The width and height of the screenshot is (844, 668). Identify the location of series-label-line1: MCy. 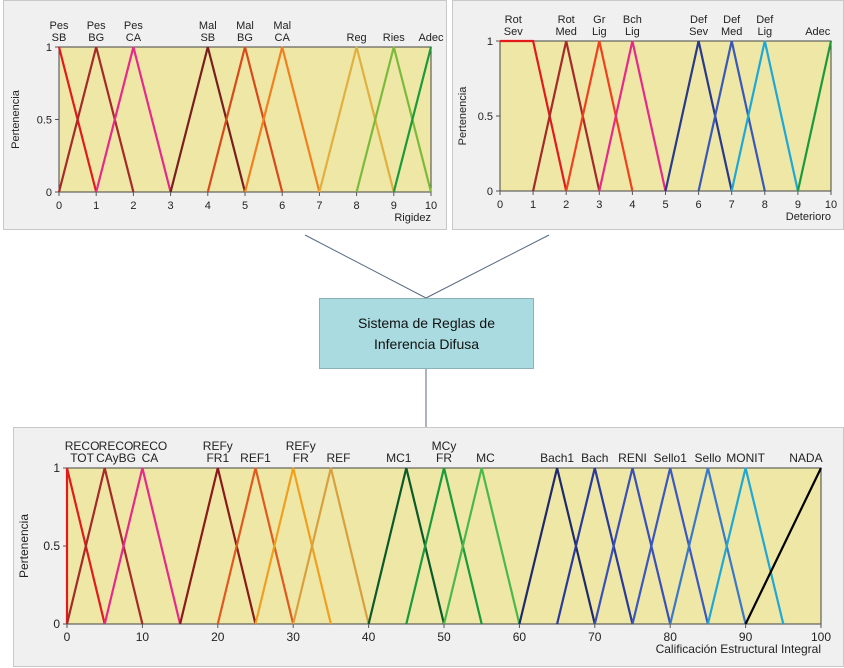
(444, 446).